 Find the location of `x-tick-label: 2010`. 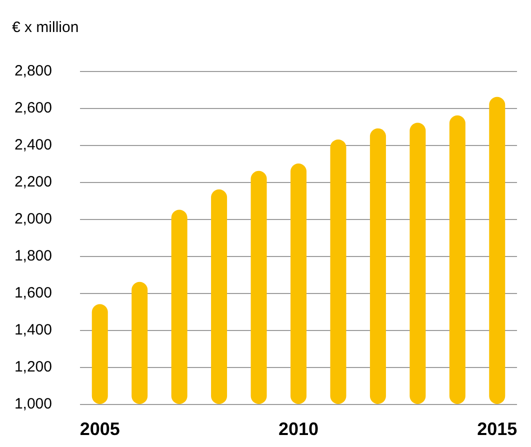

x-tick-label: 2010 is located at coordinates (298, 429).